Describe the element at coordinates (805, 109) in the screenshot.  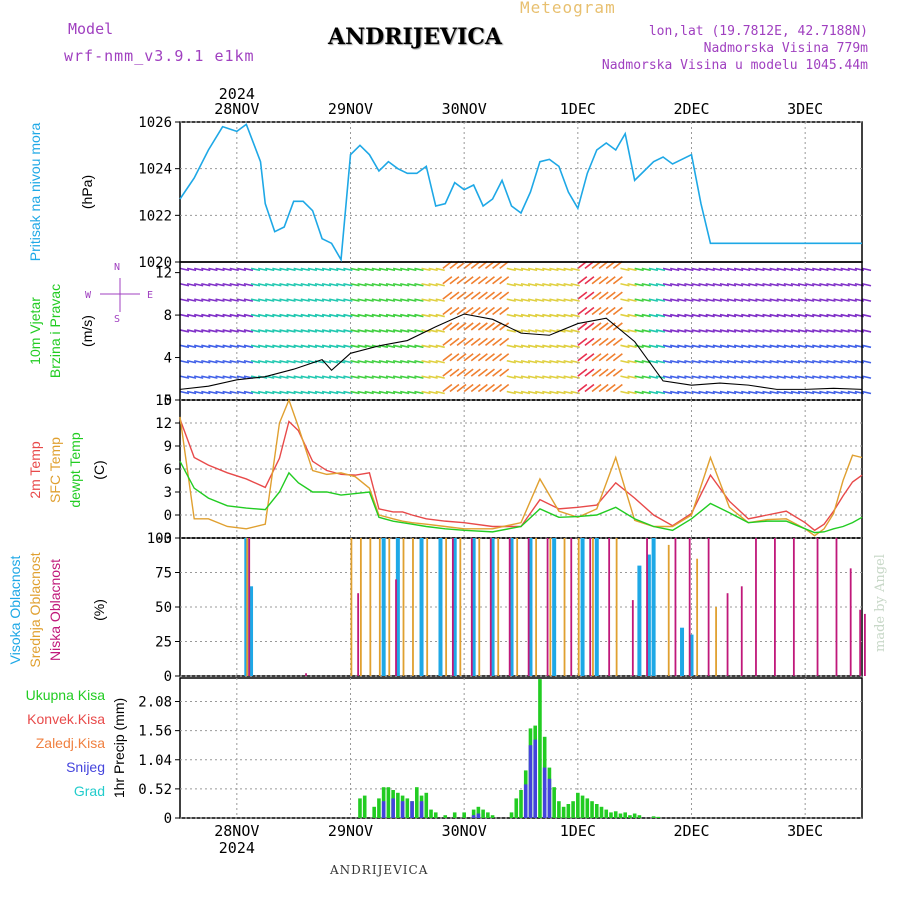
I see `day-label-top: 3DEC` at that location.